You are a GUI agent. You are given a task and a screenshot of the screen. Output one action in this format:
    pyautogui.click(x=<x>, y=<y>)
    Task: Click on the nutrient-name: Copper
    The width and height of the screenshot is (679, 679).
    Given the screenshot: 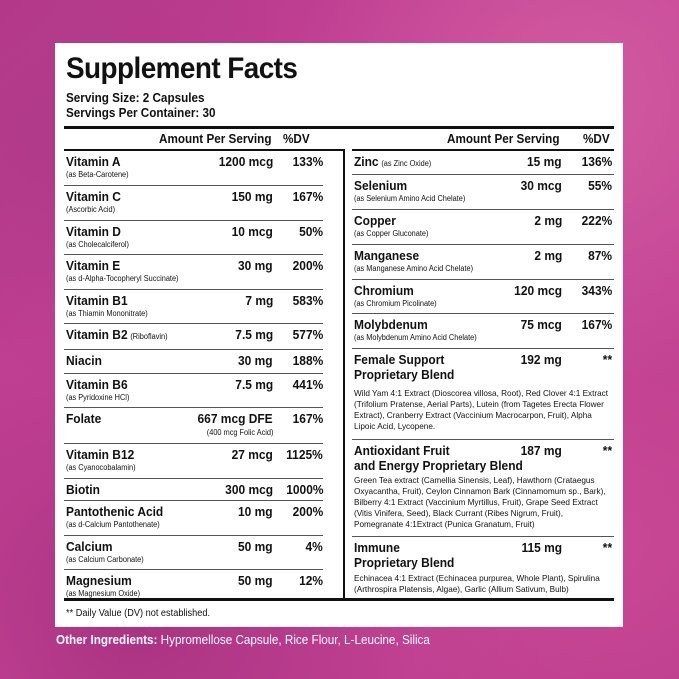 What is the action you would take?
    pyautogui.click(x=375, y=220)
    